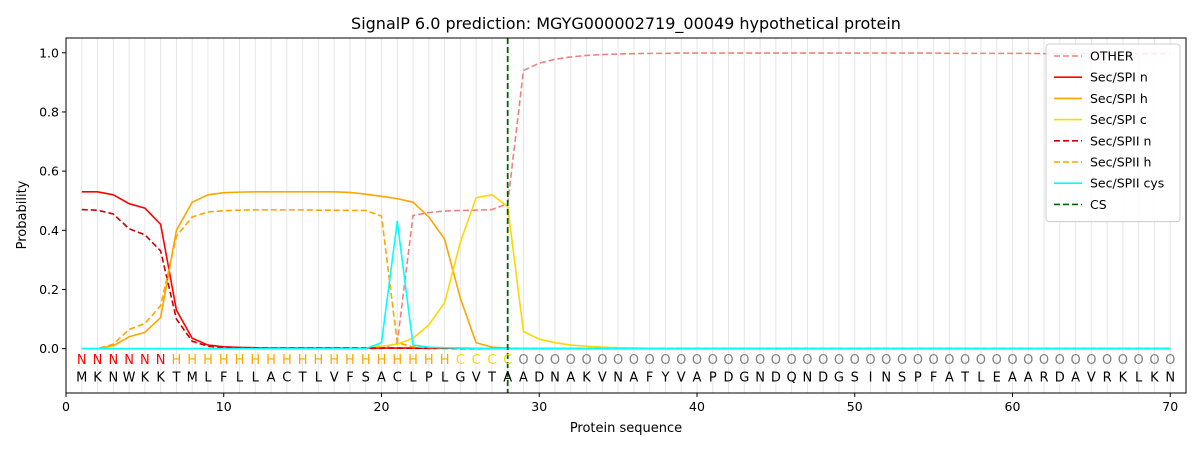 This screenshot has width=1200, height=450. Describe the element at coordinates (697, 406) in the screenshot. I see `x-tick-label: 40` at that location.